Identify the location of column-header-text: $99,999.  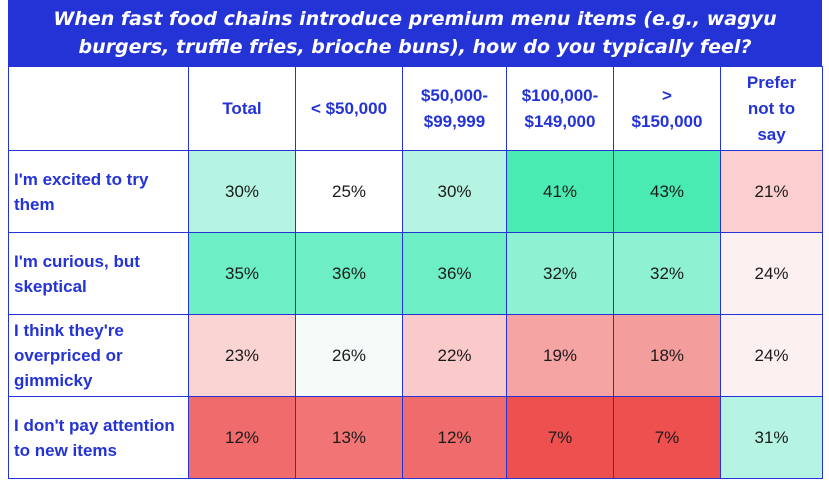
(454, 121).